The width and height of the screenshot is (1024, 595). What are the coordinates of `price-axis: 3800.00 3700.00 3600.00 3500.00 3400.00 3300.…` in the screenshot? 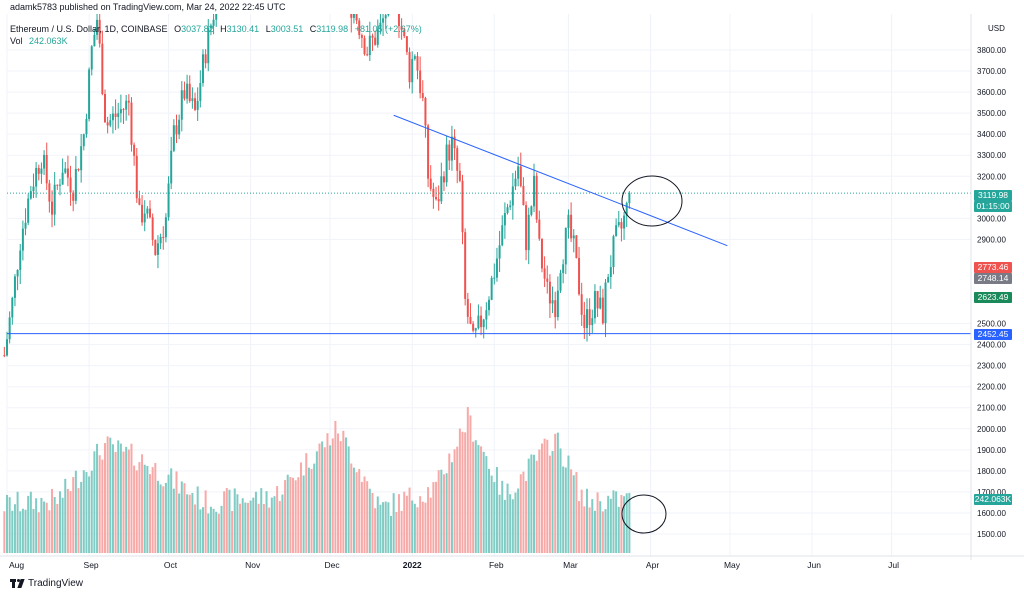 It's located at (991, 292).